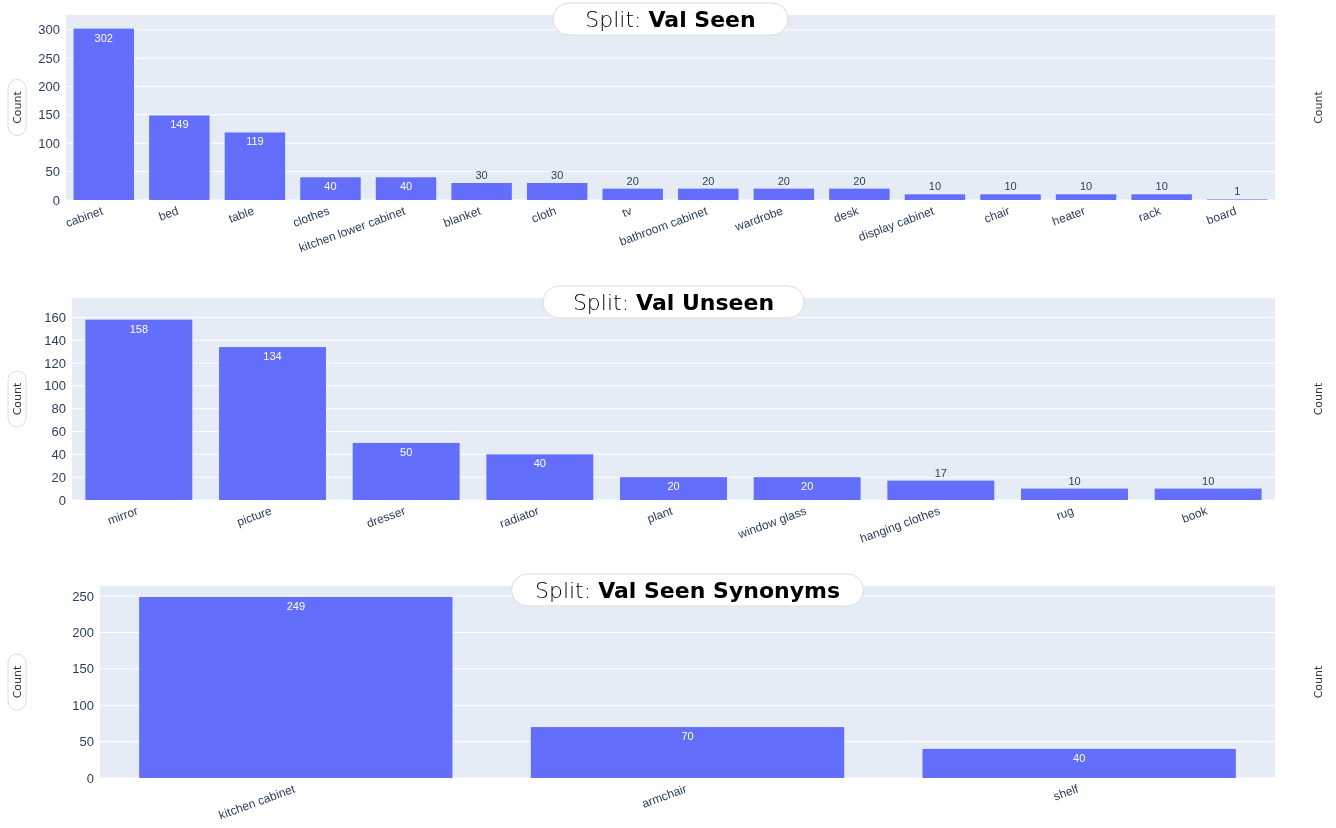 This screenshot has width=1336, height=828. I want to click on x-tick-label: mirror, so click(122, 515).